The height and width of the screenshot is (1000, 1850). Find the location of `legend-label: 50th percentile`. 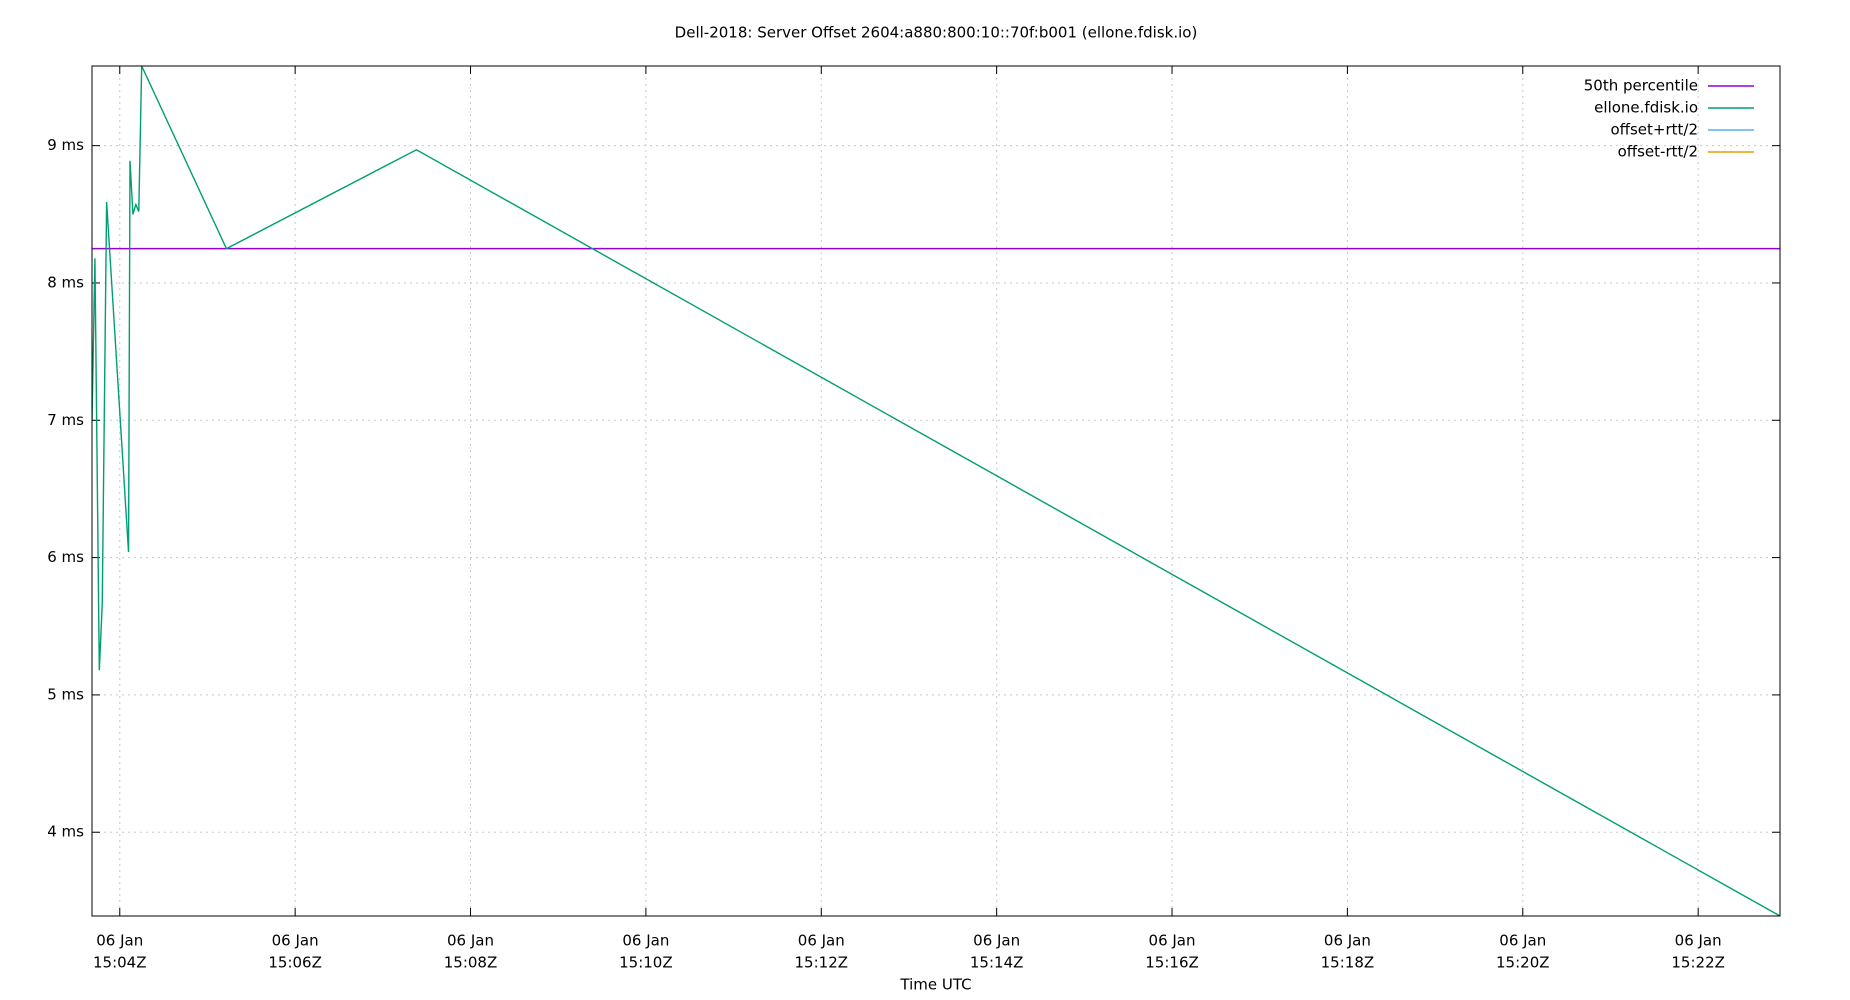

legend-label: 50th percentile is located at coordinates (1641, 86).